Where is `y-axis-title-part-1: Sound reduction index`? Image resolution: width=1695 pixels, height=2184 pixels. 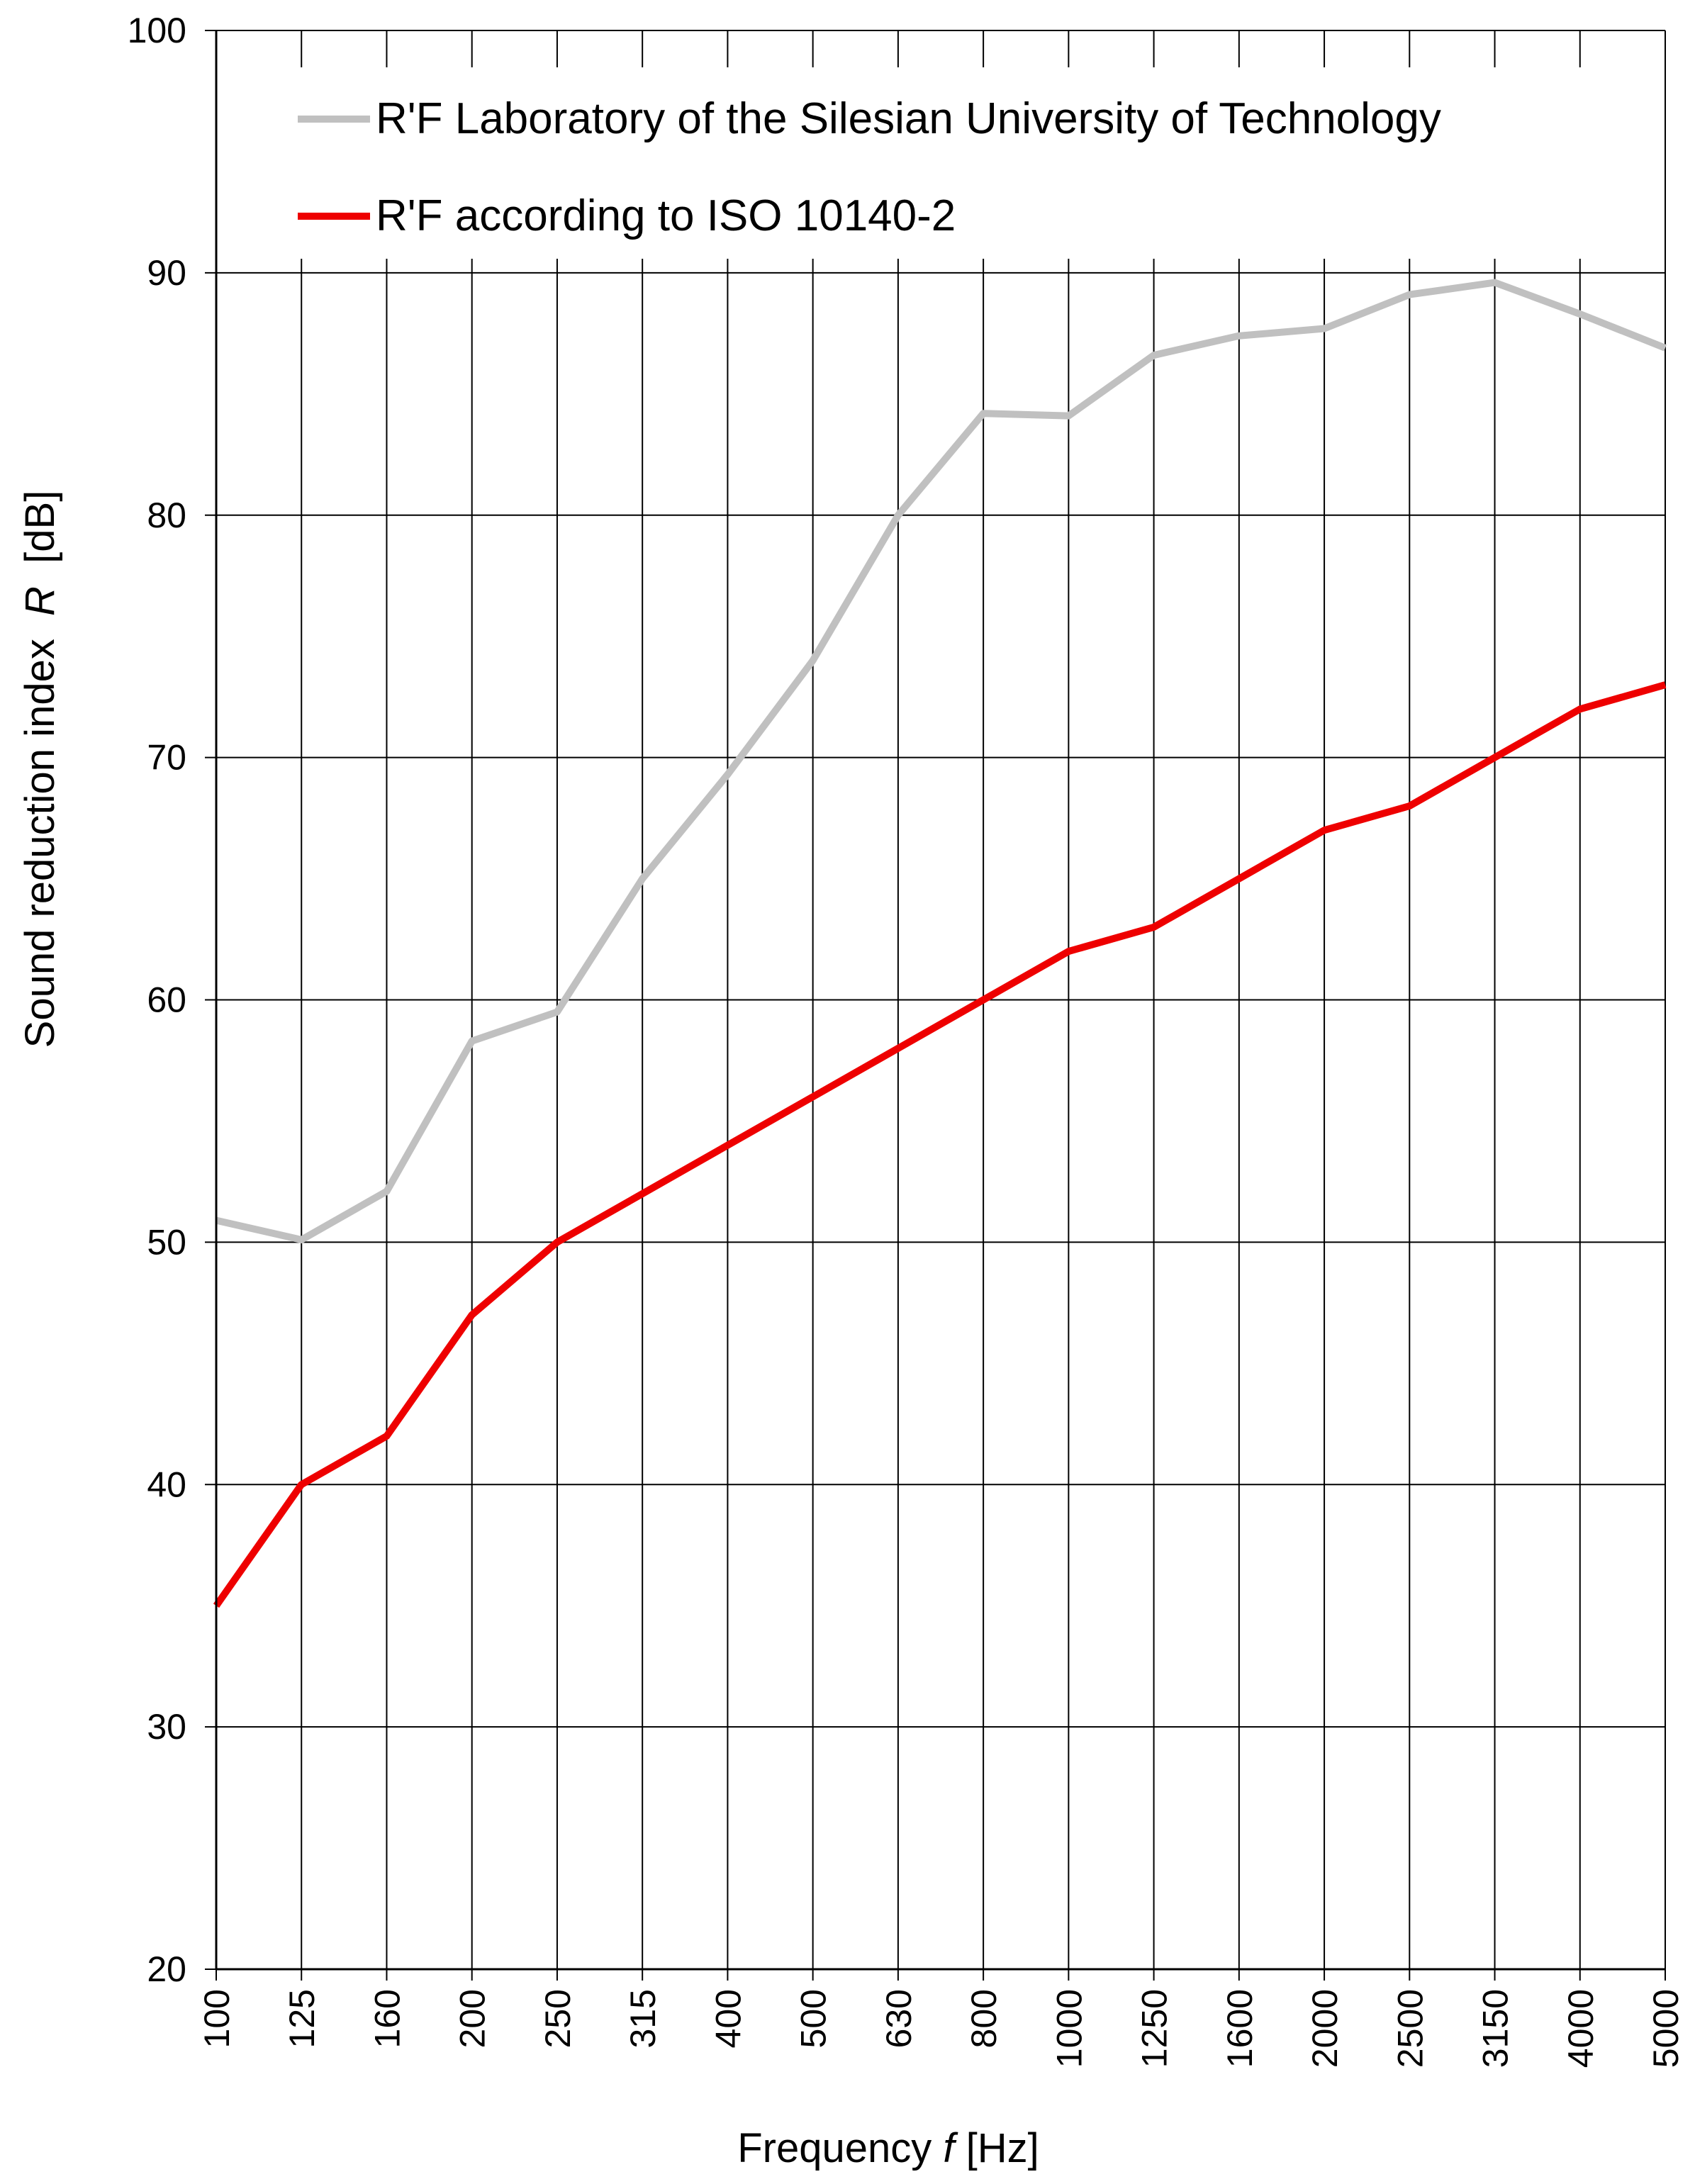 y-axis-title-part-1: Sound reduction index is located at coordinates (40, 832).